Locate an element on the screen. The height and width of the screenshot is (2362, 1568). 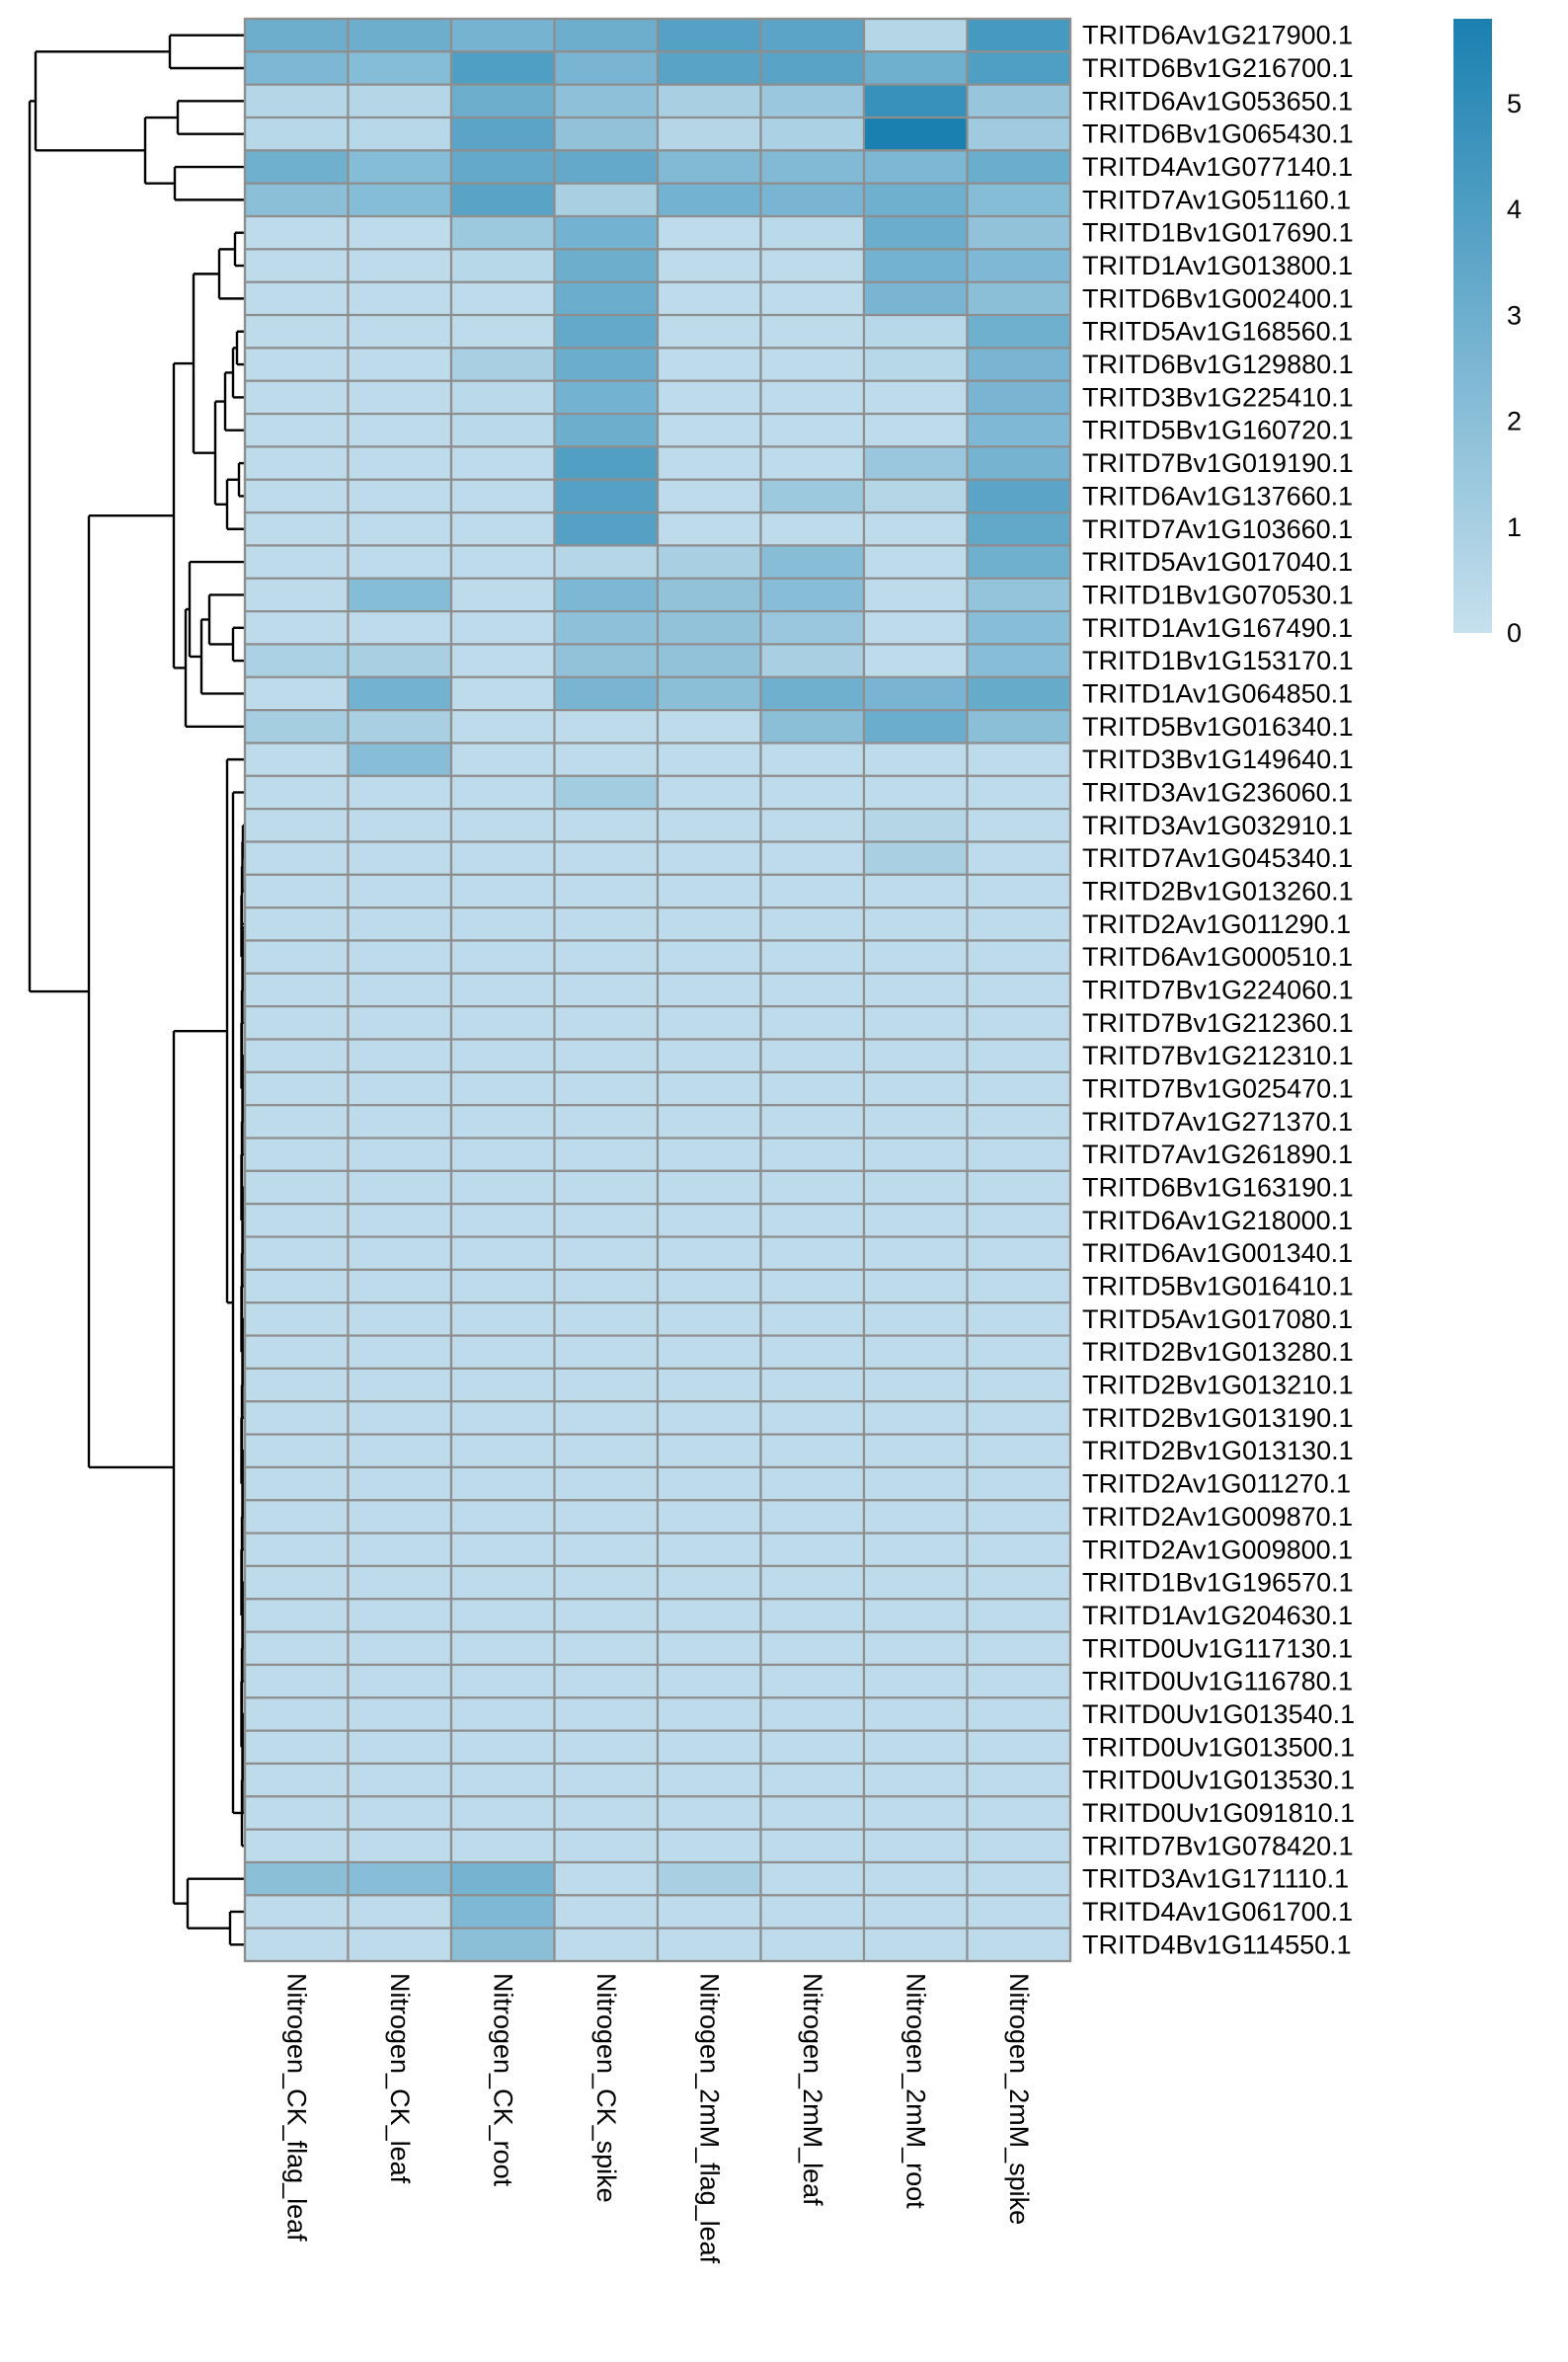
row-label: TRITD1Bv1G196570.1 is located at coordinates (1218, 1583).